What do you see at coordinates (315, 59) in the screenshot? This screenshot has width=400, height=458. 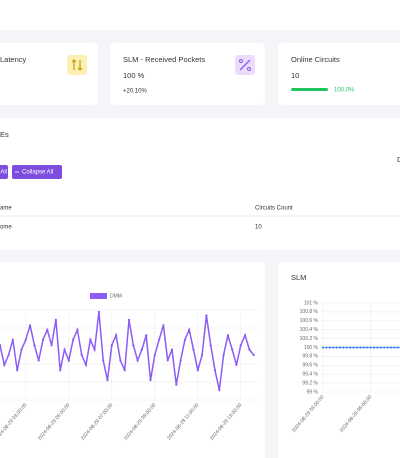 I see `card-title: Online Circuits` at bounding box center [315, 59].